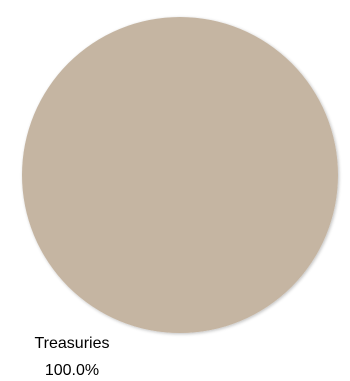 Image resolution: width=350 pixels, height=381 pixels. I want to click on slice-value-treasuries: 100.0%, so click(72, 370).